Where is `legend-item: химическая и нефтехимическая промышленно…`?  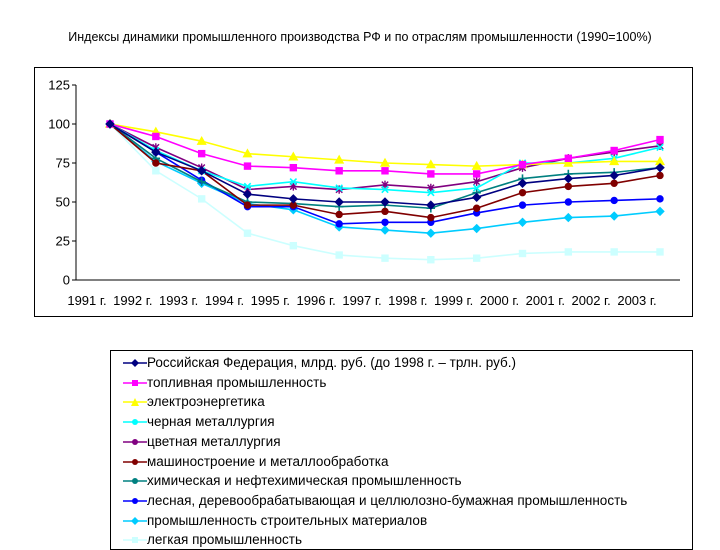 legend-item: химическая и нефтехимическая промышленно… is located at coordinates (292, 481).